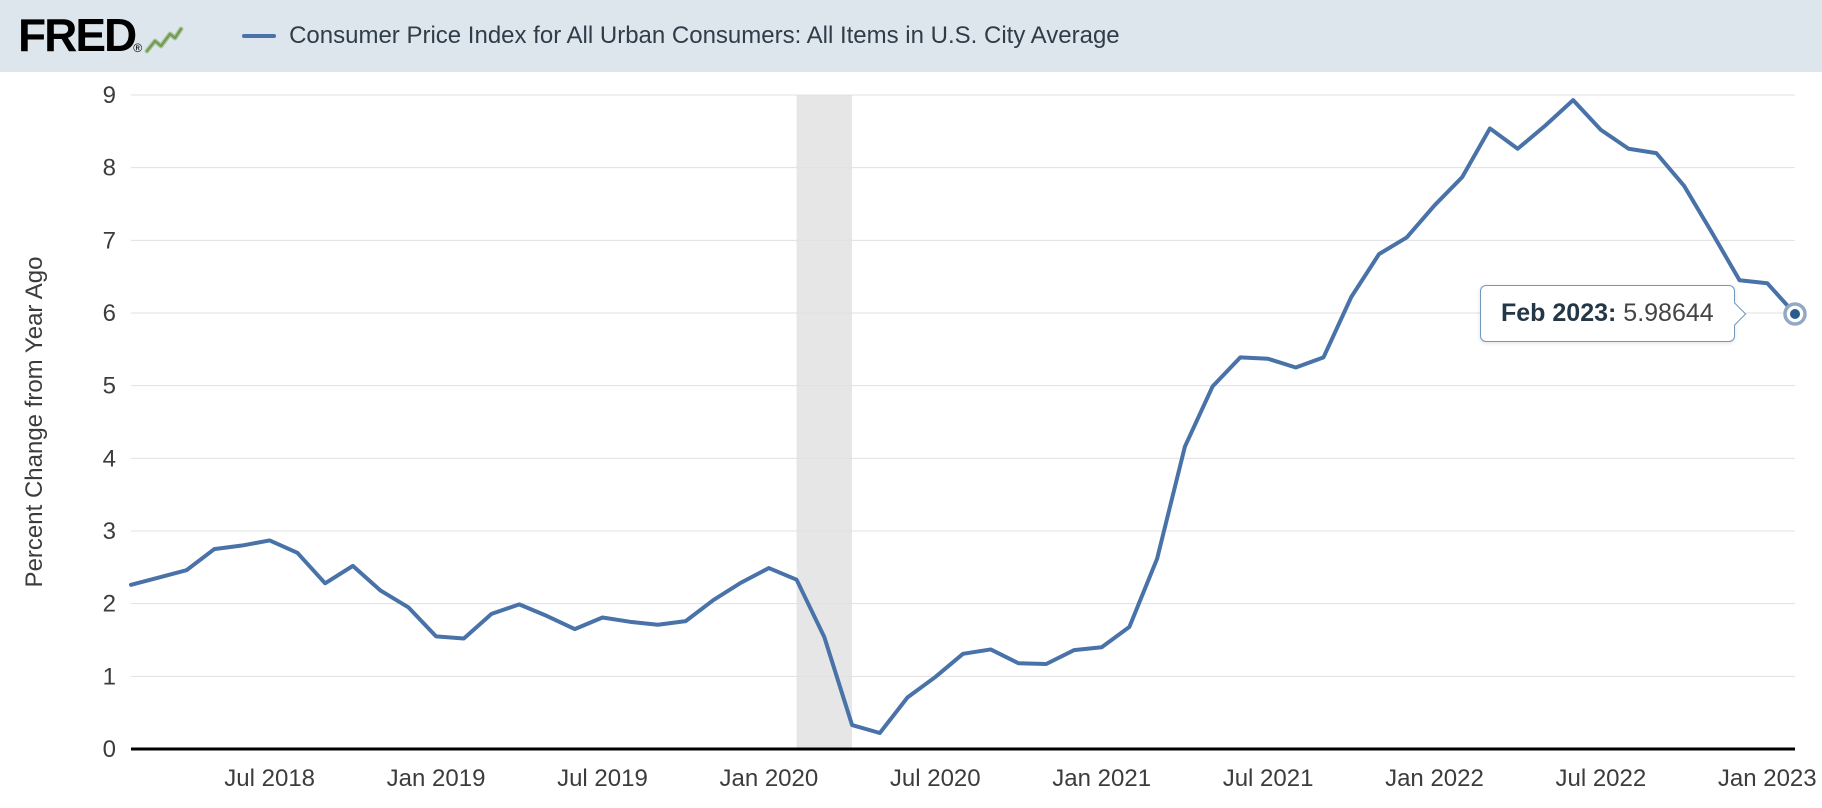 The image size is (1822, 808). Describe the element at coordinates (269, 778) in the screenshot. I see `x-tick-label: Jul 2018` at that location.